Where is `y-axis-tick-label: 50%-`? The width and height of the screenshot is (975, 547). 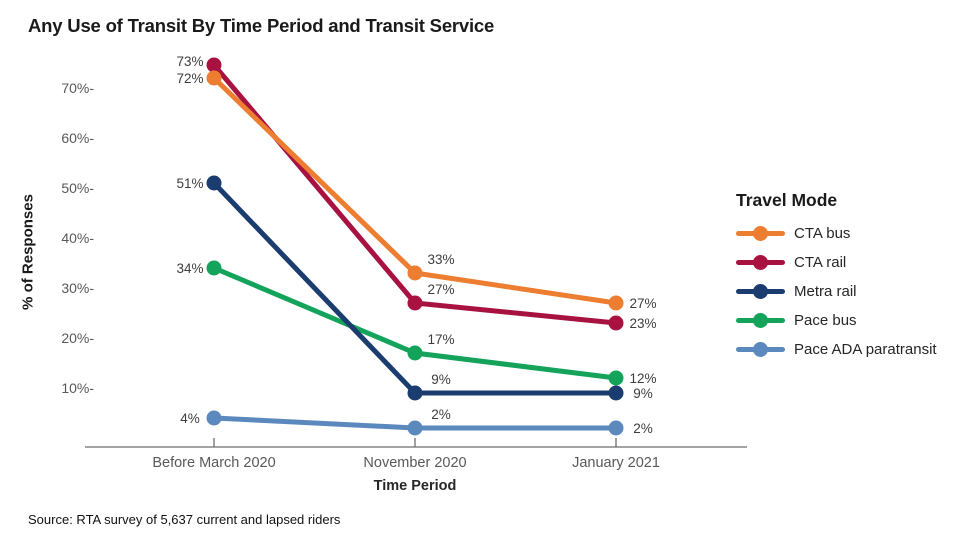 y-axis-tick-label: 50%- is located at coordinates (77, 188).